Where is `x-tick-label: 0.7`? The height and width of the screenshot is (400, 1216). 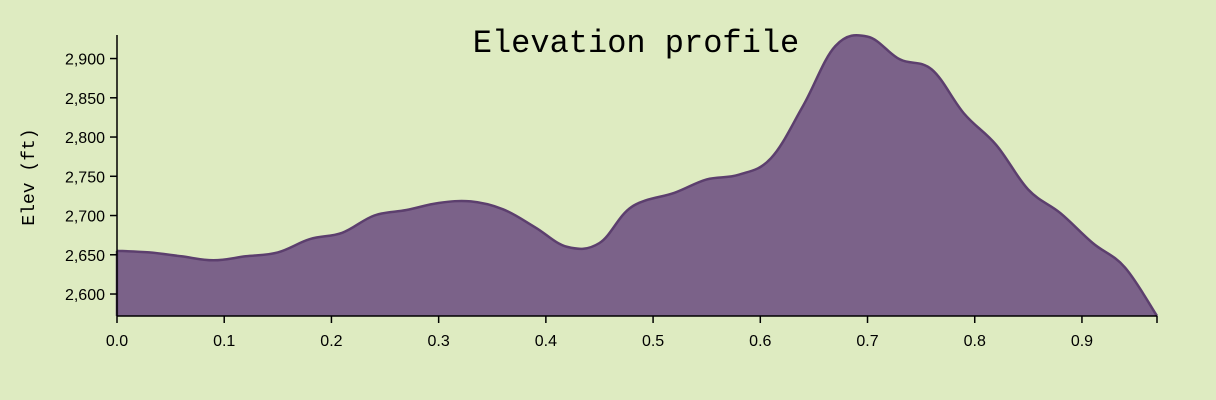
x-tick-label: 0.7 is located at coordinates (867, 341).